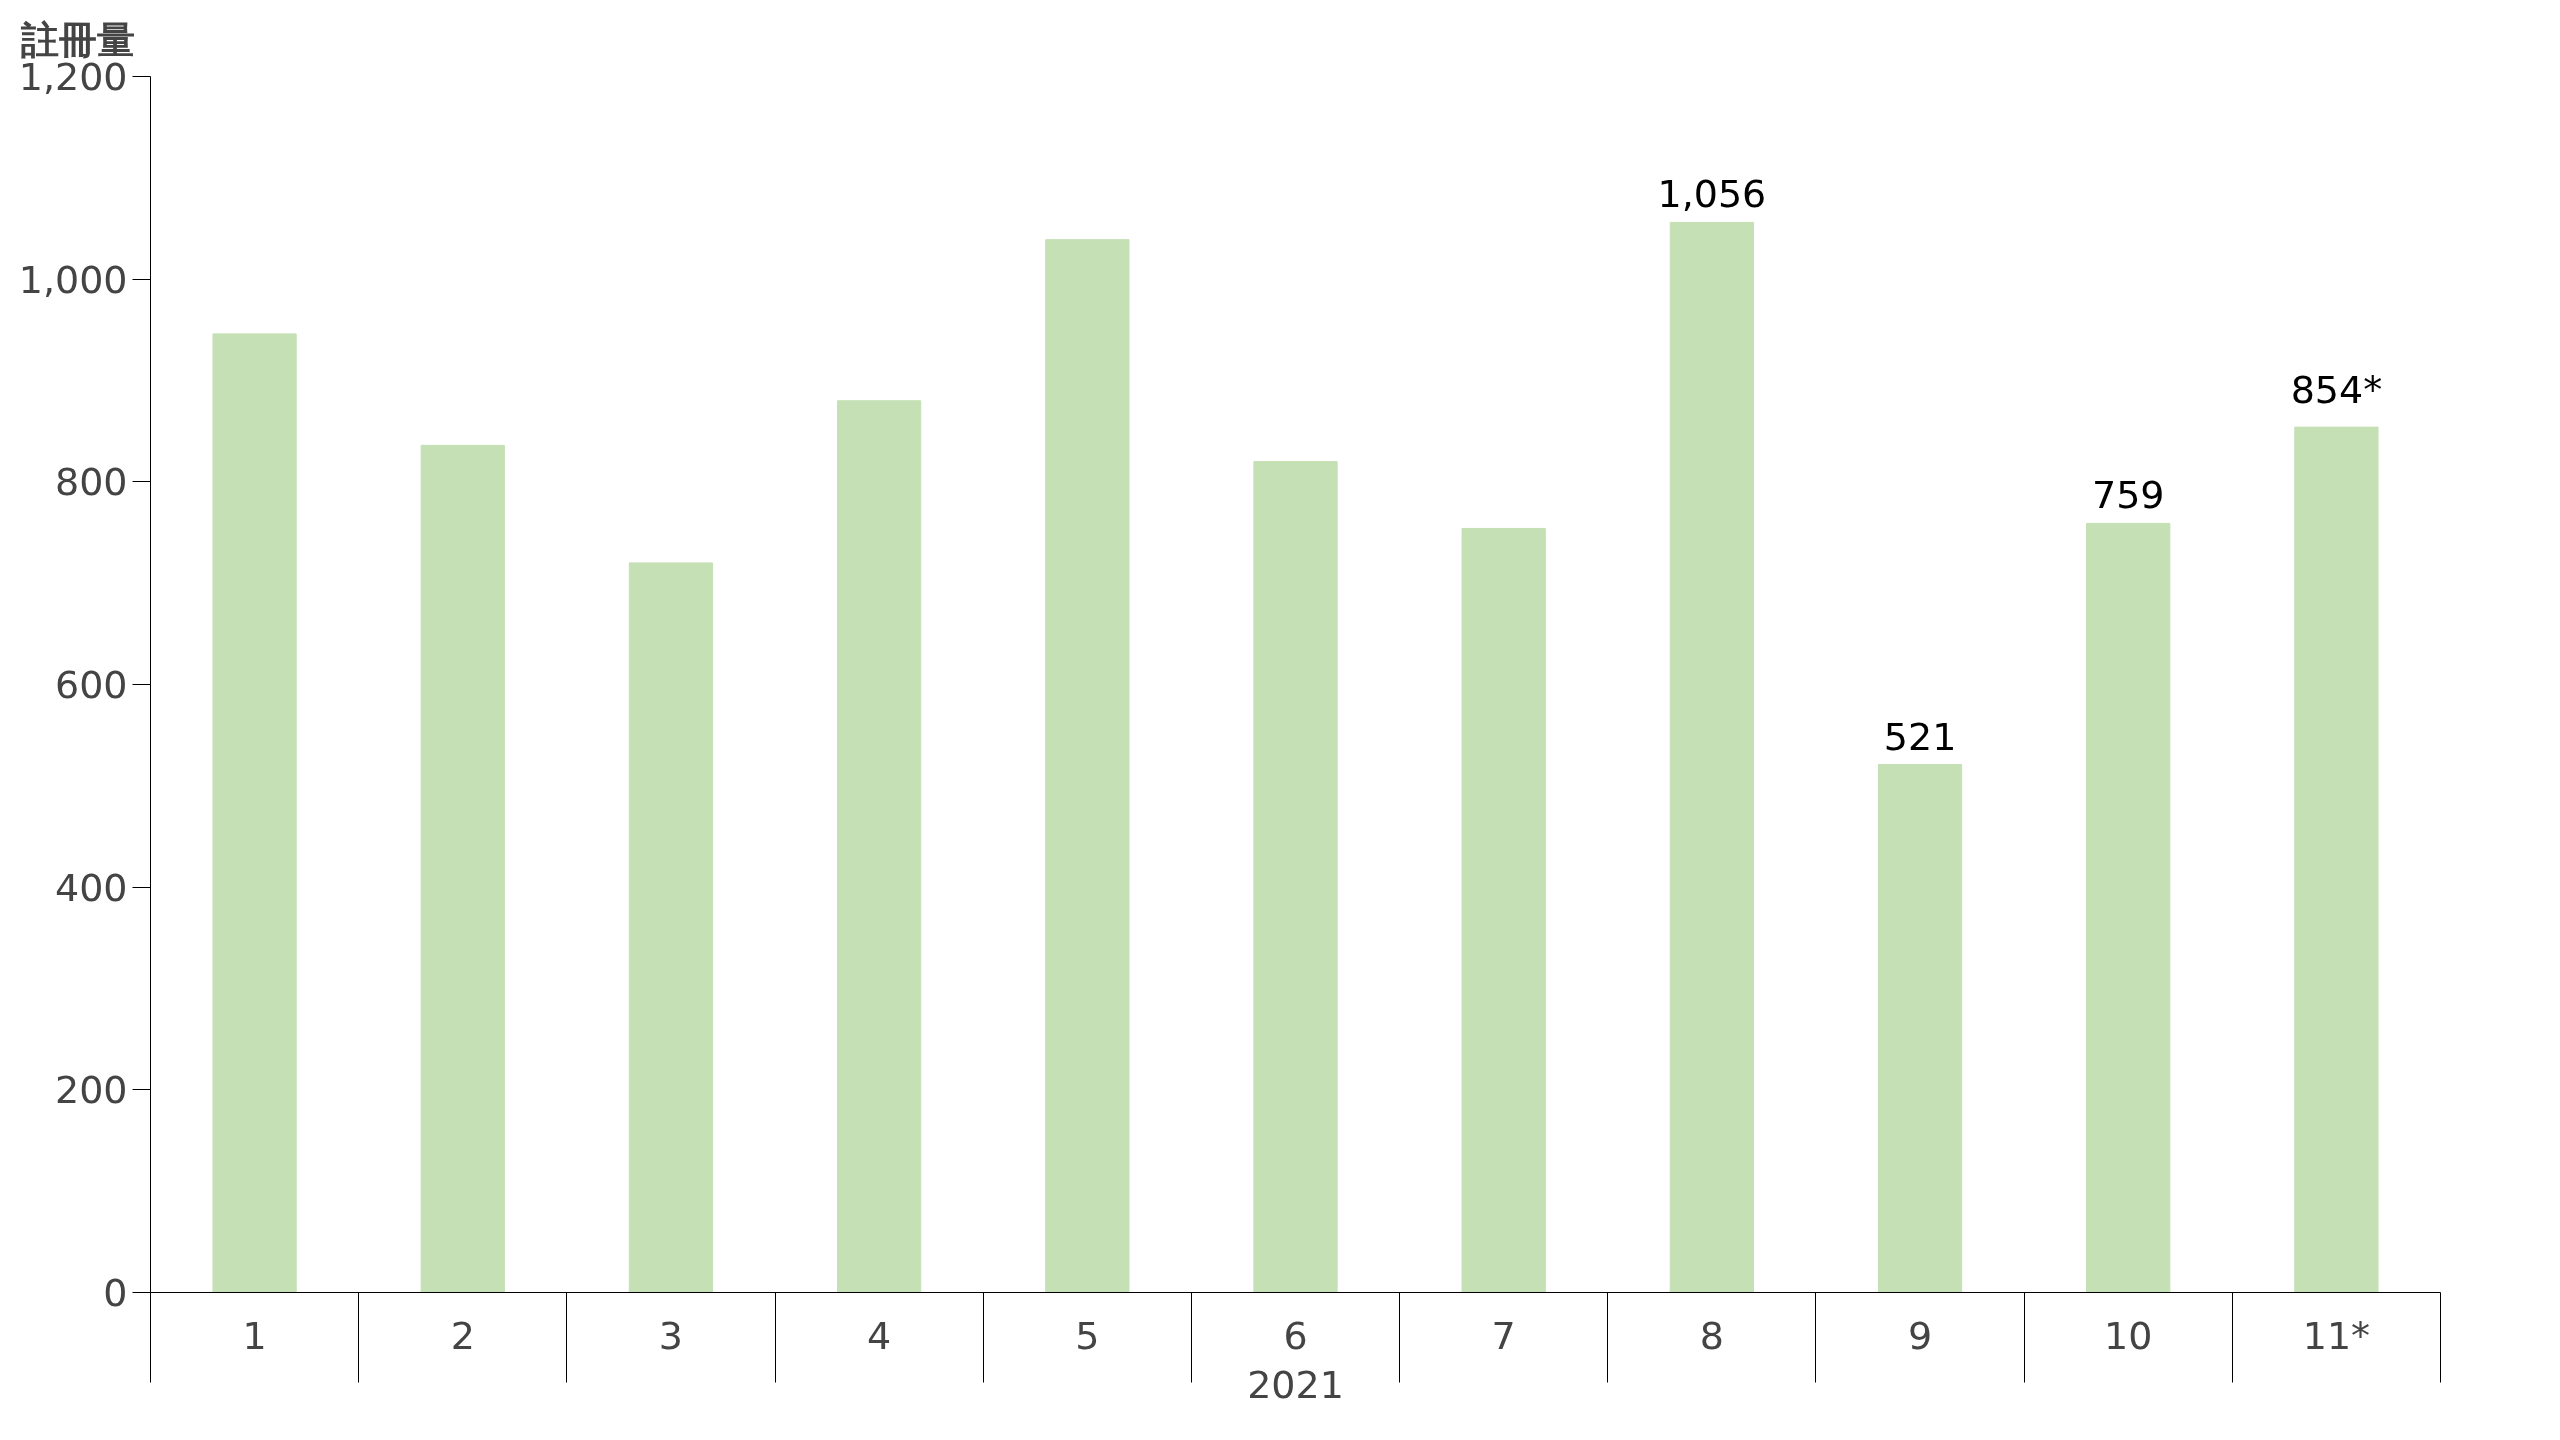 The height and width of the screenshot is (1440, 2560). What do you see at coordinates (1087, 1335) in the screenshot?
I see `x-tick-label: 5` at bounding box center [1087, 1335].